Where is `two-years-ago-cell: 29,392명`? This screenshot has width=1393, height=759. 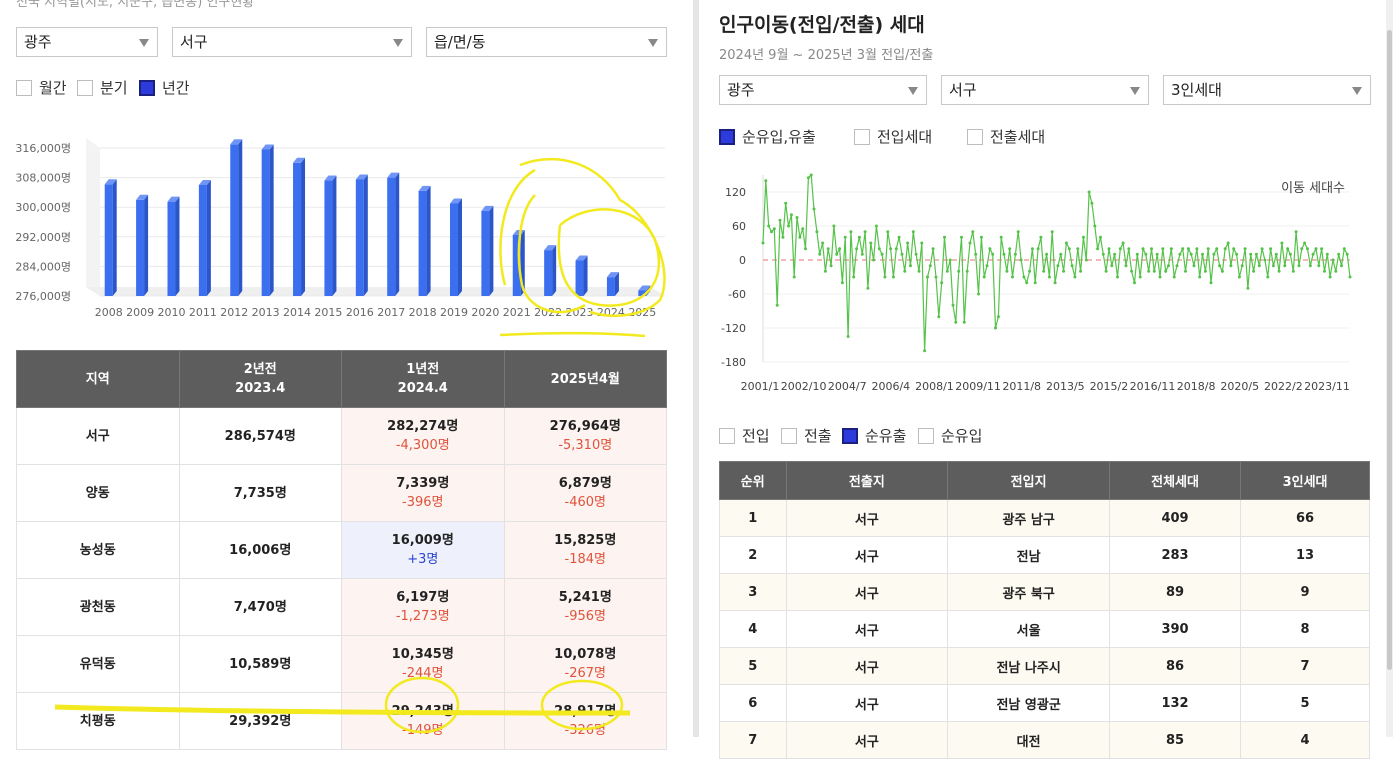
two-years-ago-cell: 29,392명 is located at coordinates (260, 721).